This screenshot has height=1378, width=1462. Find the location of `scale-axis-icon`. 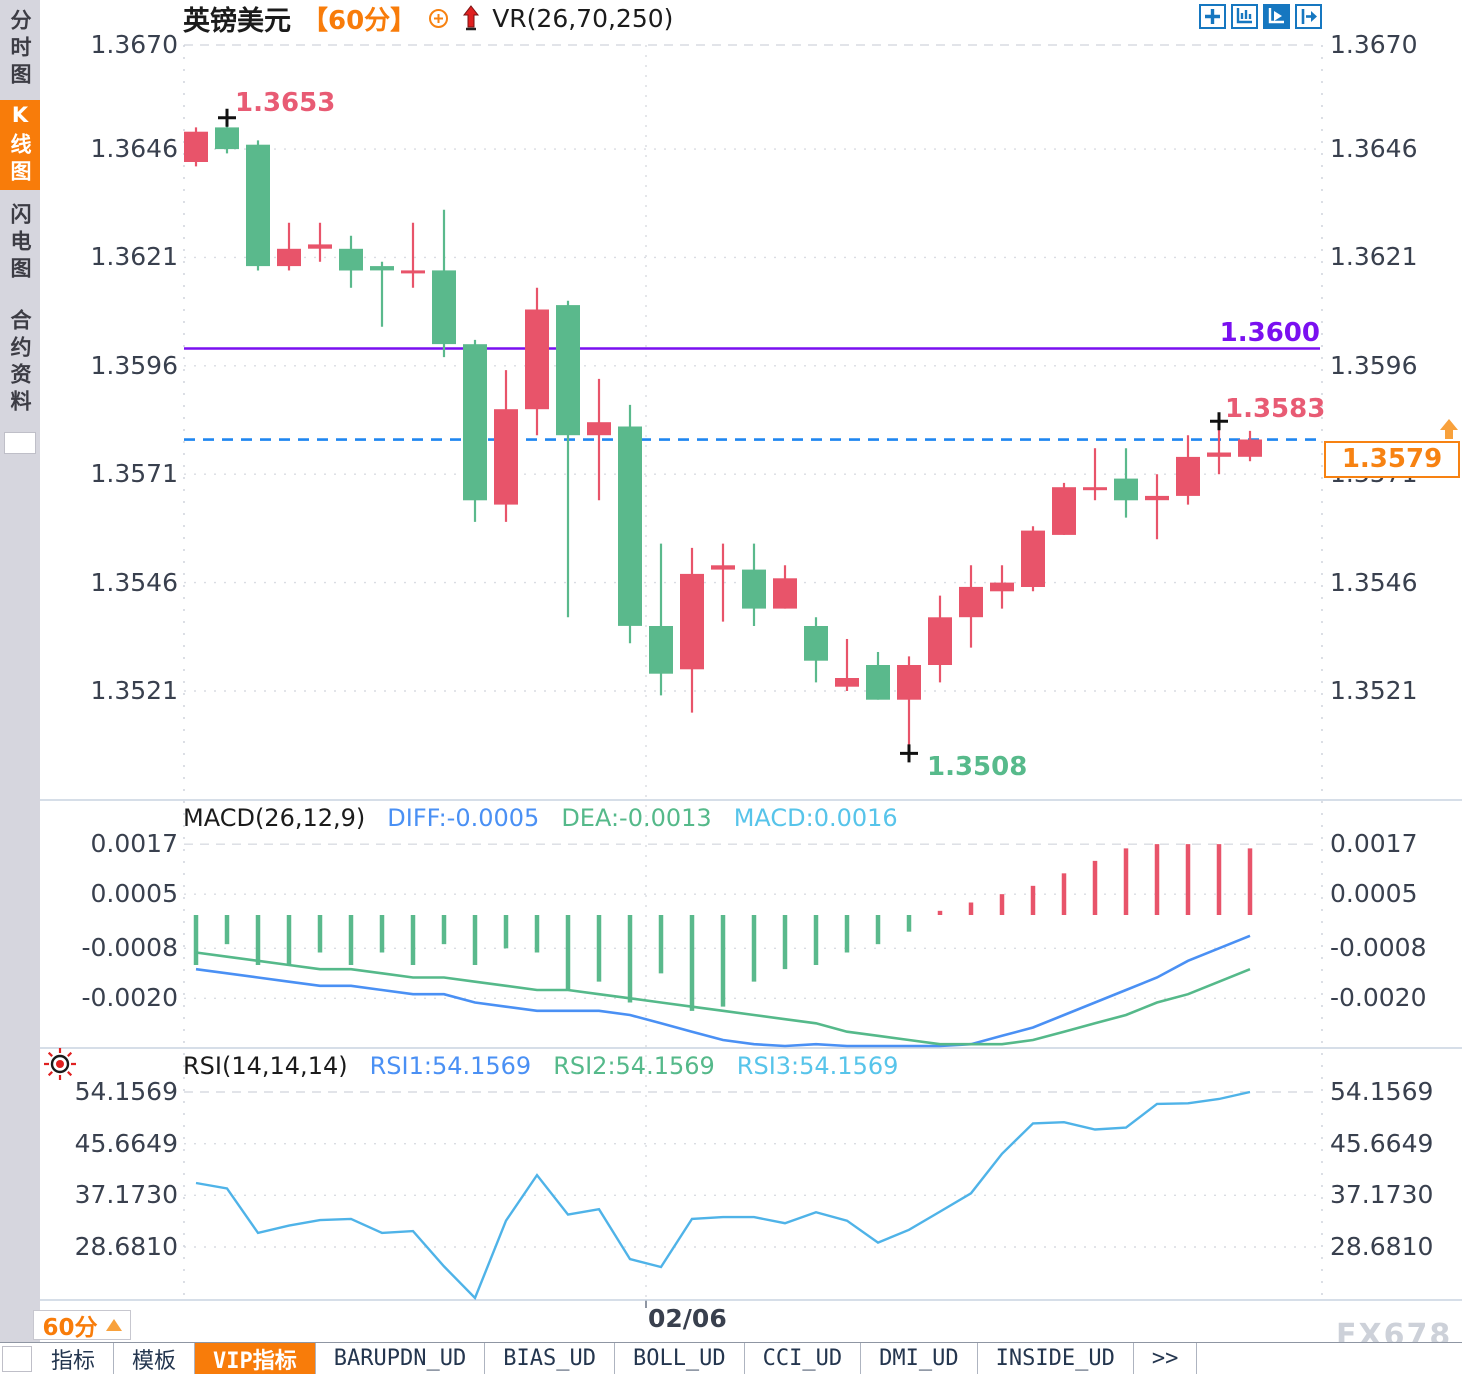

scale-axis-icon is located at coordinates (1244, 16).